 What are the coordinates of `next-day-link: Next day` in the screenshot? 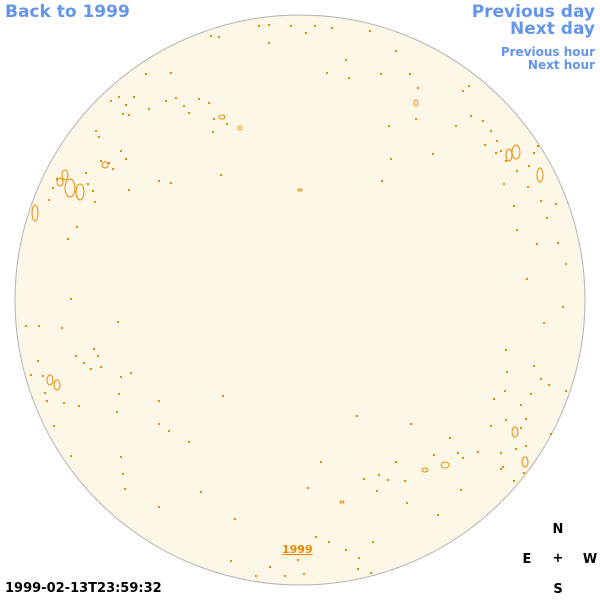 It's located at (552, 29).